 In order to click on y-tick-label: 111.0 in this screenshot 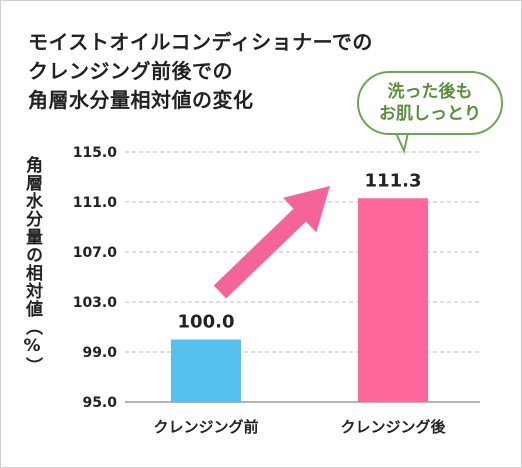, I will do `click(95, 203)`.